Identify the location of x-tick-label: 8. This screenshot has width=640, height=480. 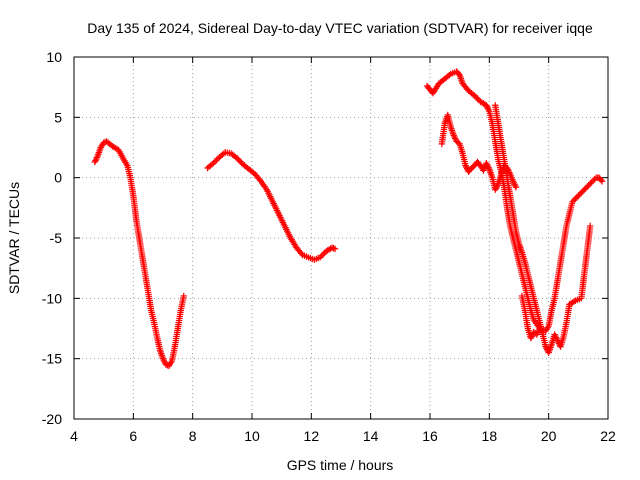
(193, 436).